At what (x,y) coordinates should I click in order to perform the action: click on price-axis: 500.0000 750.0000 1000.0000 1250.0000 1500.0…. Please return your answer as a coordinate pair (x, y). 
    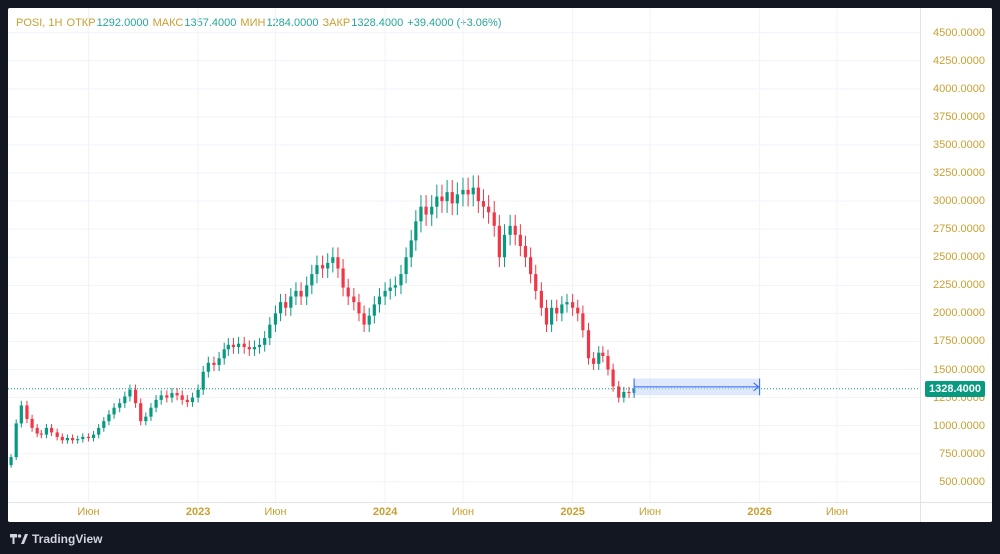
    Looking at the image, I should click on (956, 255).